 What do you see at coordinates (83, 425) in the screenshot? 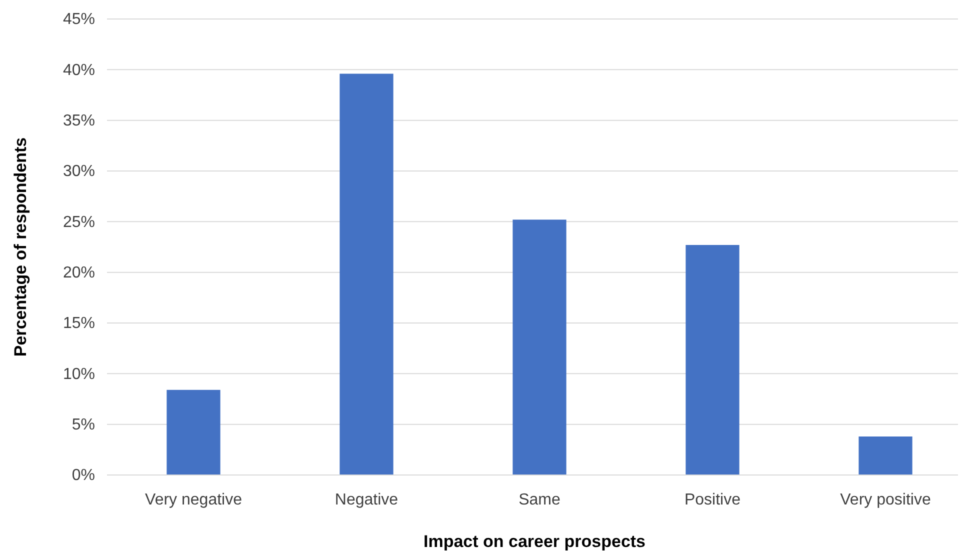
I see `y-tick-label: 5%` at bounding box center [83, 425].